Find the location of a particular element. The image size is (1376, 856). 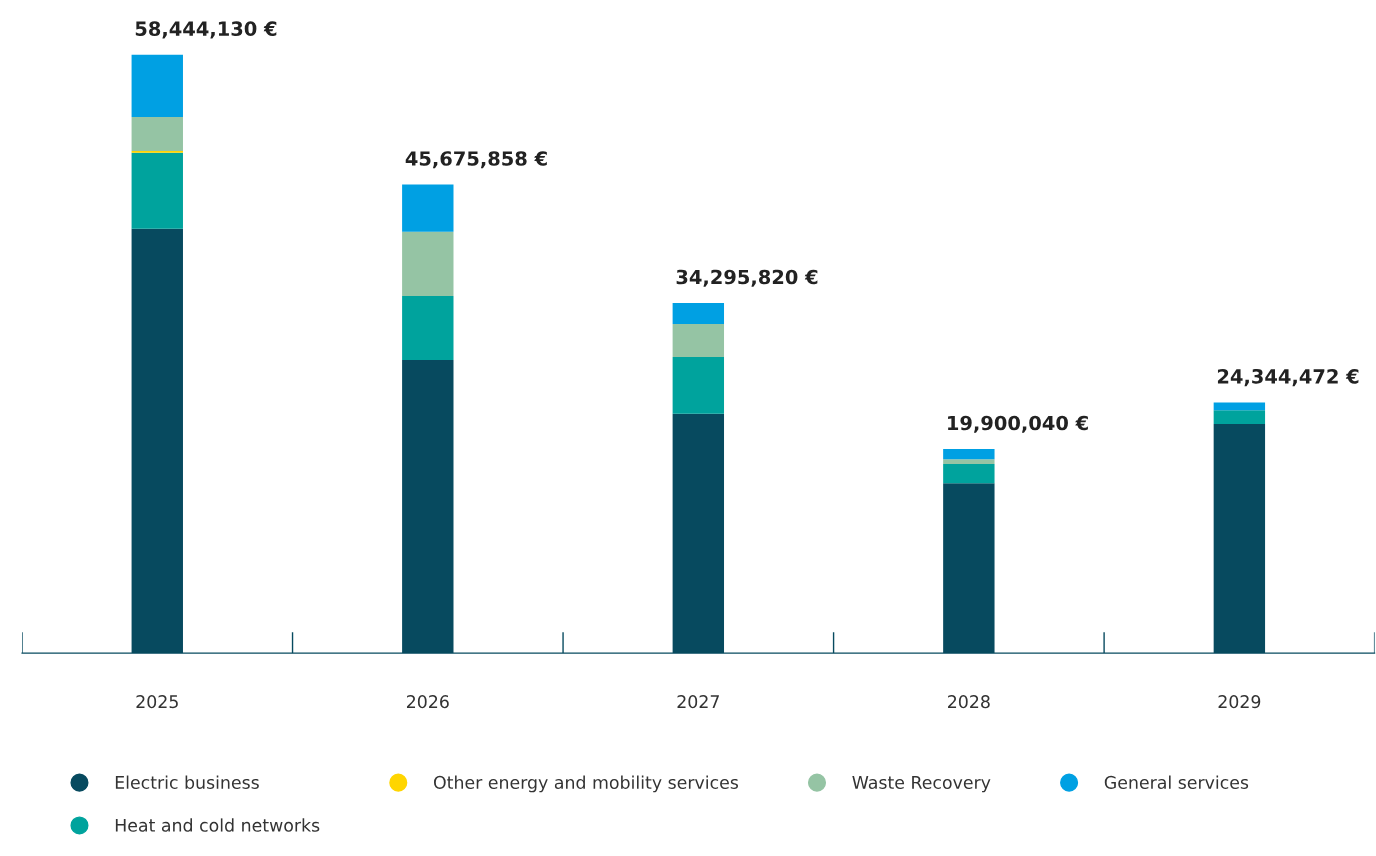

x-tick-label: 2028 is located at coordinates (969, 702).